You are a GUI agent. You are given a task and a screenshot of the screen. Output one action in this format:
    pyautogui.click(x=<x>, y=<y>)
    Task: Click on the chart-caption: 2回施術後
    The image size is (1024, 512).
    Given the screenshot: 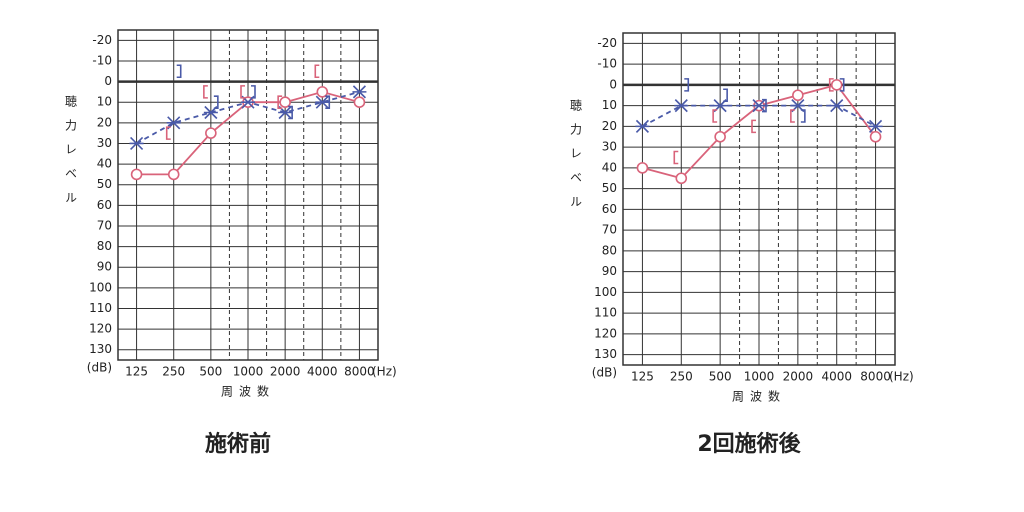 What is the action you would take?
    pyautogui.click(x=749, y=444)
    